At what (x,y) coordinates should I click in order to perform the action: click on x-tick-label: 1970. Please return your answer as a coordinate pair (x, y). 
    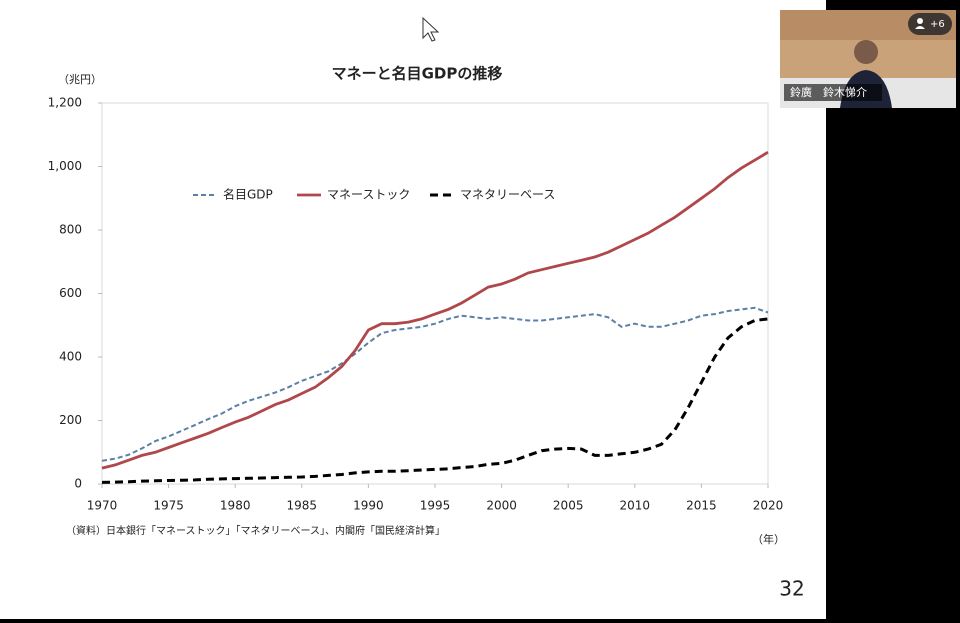
    Looking at the image, I should click on (102, 506).